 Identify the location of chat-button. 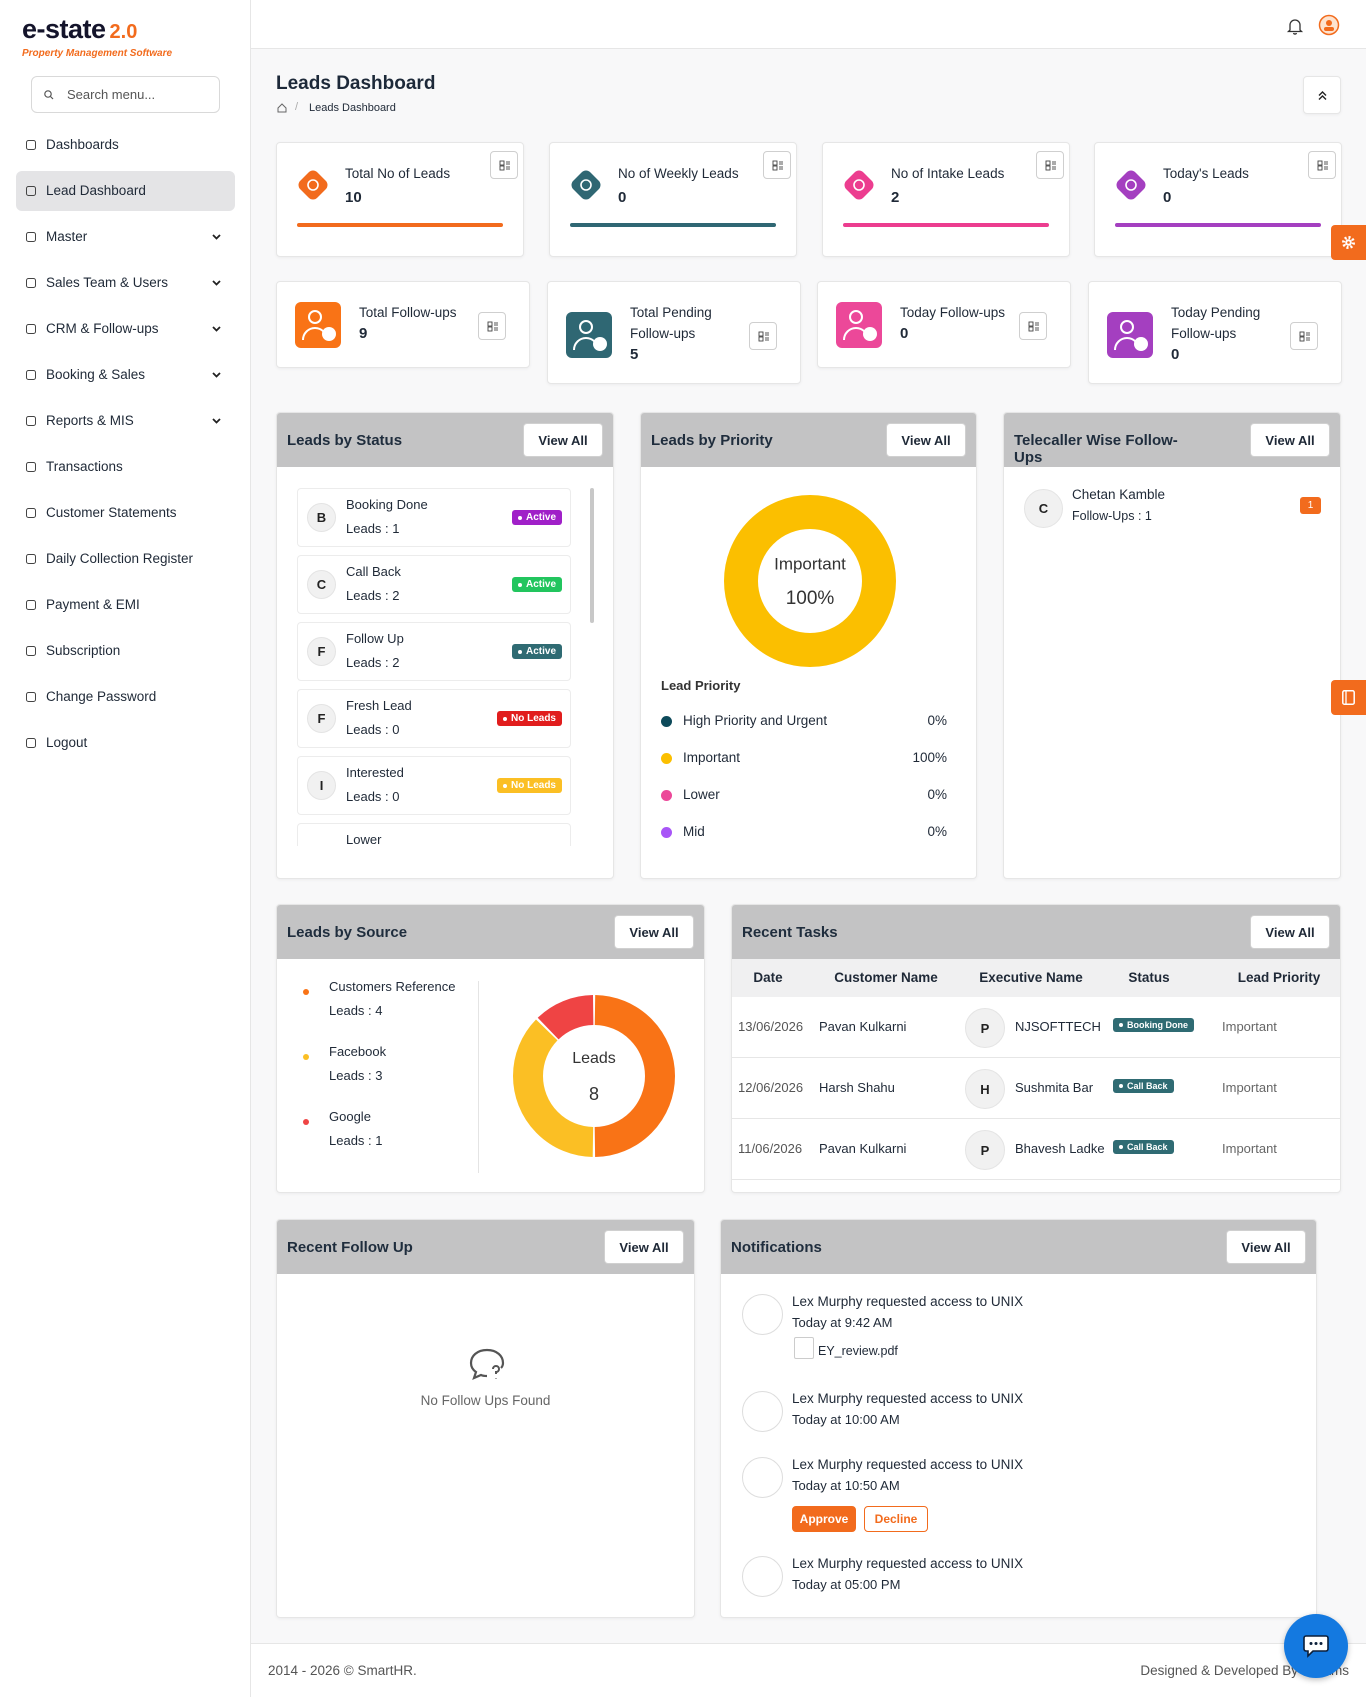
(1316, 1646).